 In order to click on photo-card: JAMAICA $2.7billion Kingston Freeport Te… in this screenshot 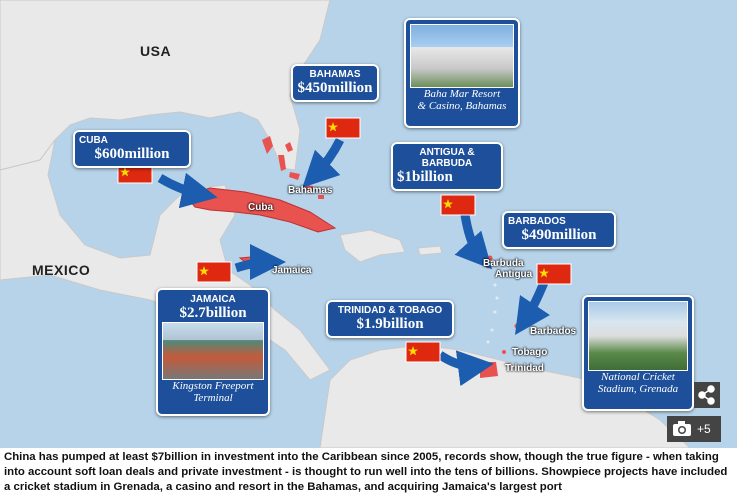, I will do `click(213, 352)`.